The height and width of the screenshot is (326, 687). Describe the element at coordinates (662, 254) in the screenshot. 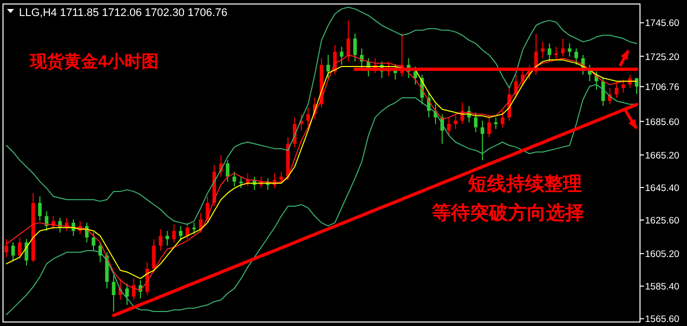

I see `y-tick-label: 1605.20` at that location.